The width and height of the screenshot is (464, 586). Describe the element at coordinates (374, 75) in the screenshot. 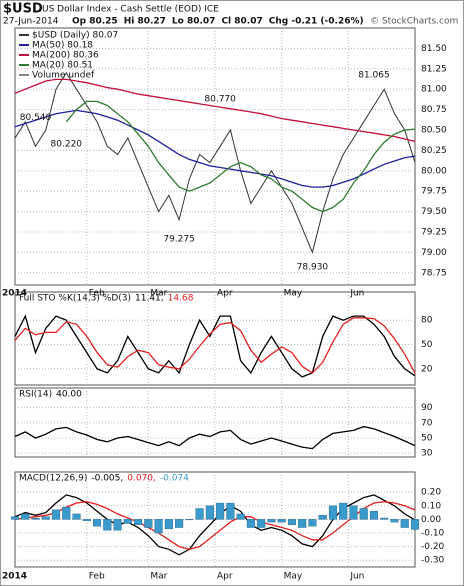

I see `annotation: 81.065` at that location.